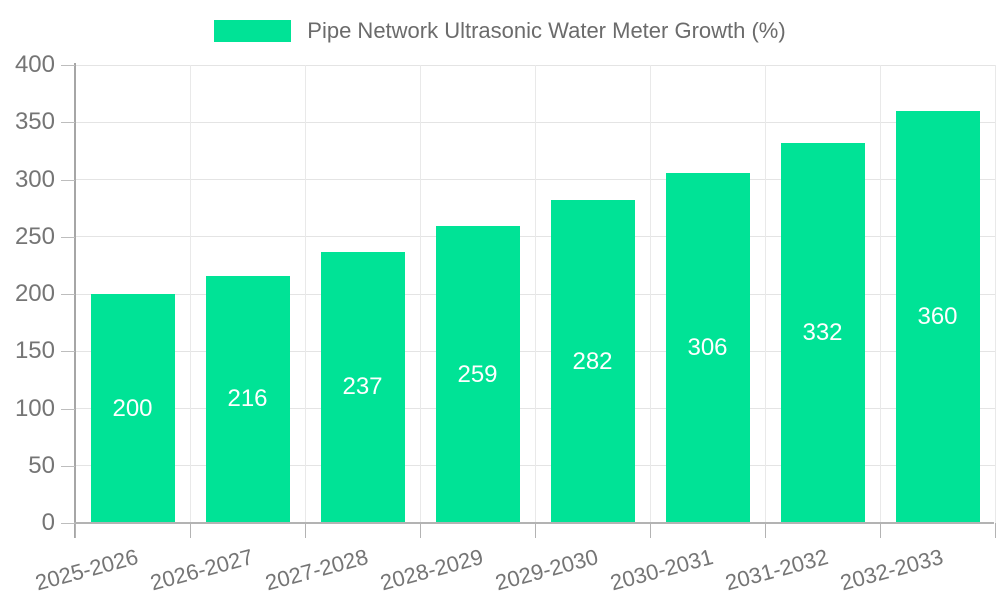 The image size is (1000, 600). Describe the element at coordinates (431, 570) in the screenshot. I see `x-axis-label: 2028-2029` at that location.